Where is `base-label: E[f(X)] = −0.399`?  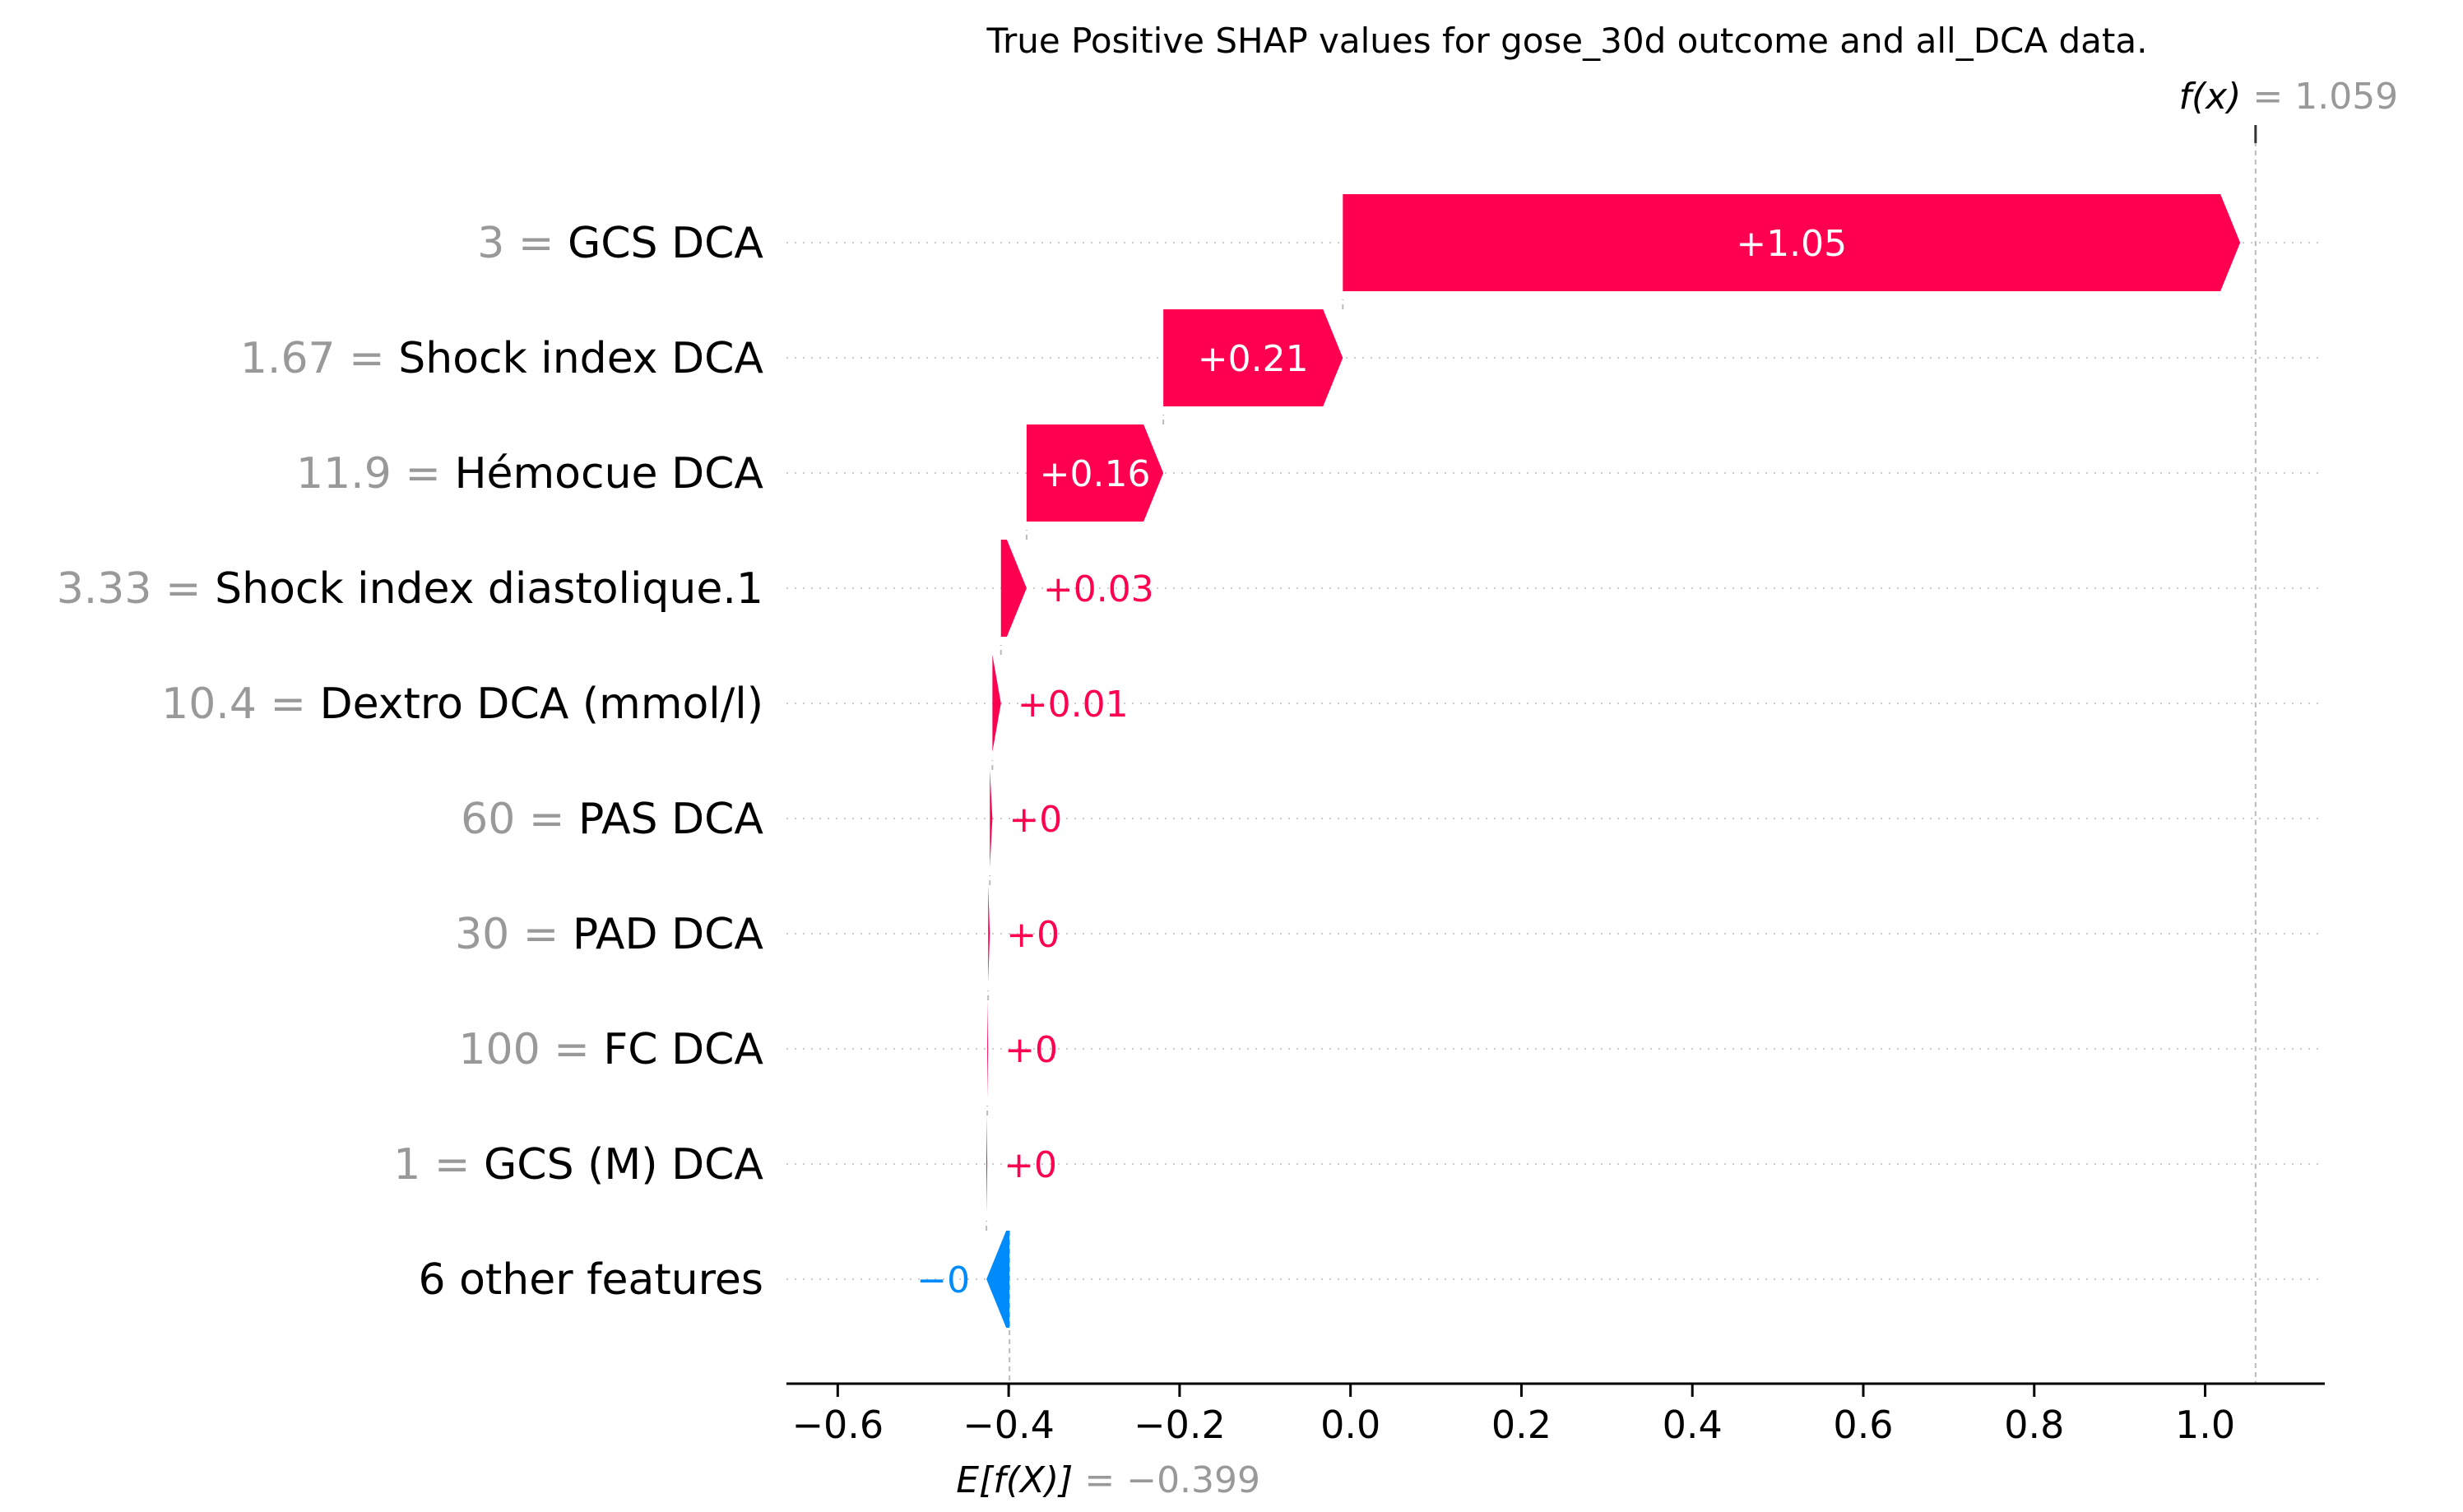
base-label: E[f(X)] = −0.399 is located at coordinates (1108, 1480).